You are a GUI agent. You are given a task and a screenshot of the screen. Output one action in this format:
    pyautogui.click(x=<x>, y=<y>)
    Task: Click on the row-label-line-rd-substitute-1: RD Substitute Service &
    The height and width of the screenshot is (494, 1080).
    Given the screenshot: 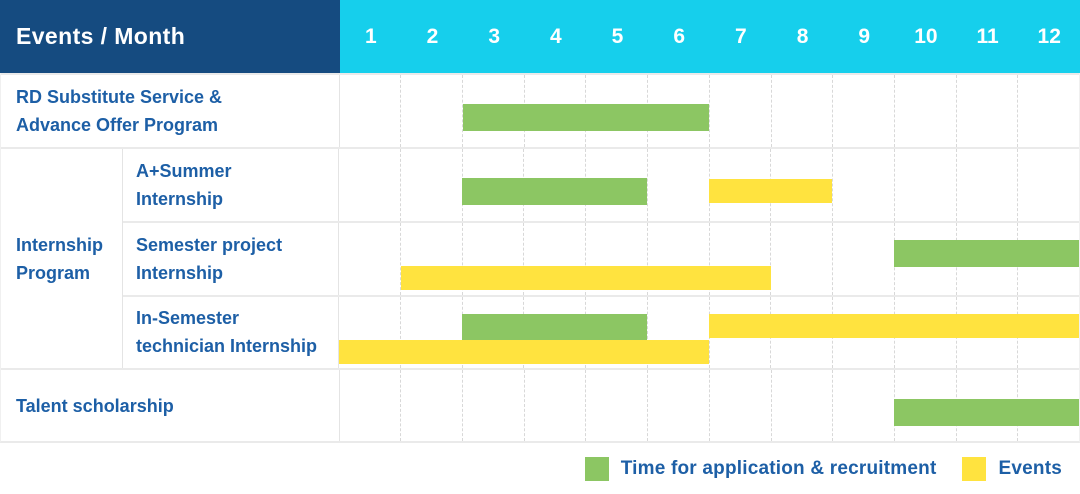 What is the action you would take?
    pyautogui.click(x=119, y=97)
    